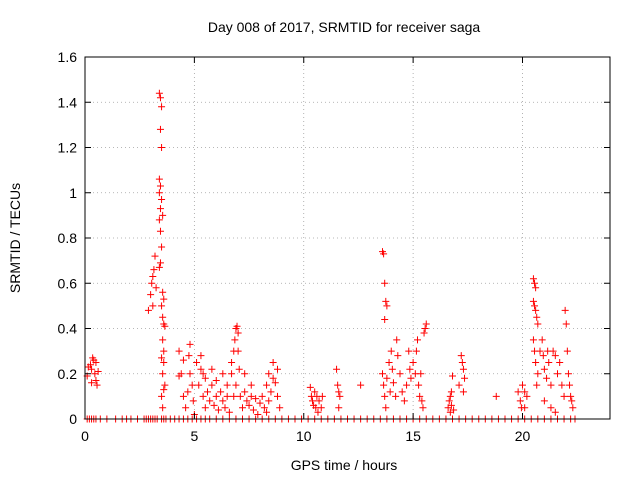  I want to click on y-tick-label: 1.2, so click(68, 148).